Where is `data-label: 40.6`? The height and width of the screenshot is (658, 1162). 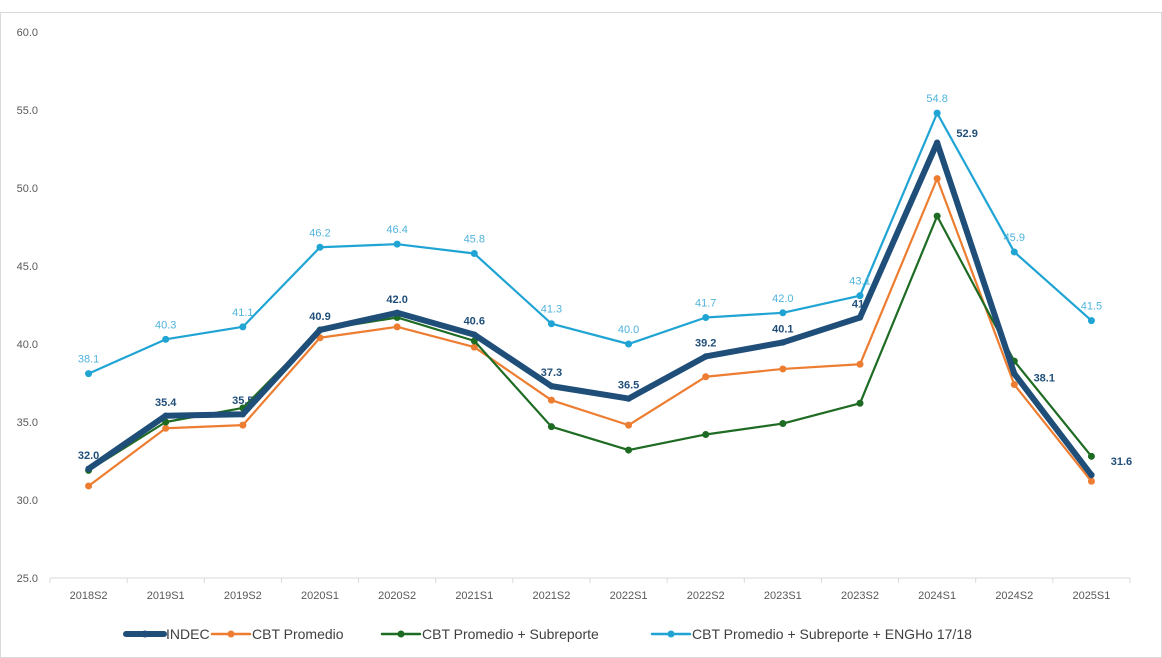
data-label: 40.6 is located at coordinates (474, 322).